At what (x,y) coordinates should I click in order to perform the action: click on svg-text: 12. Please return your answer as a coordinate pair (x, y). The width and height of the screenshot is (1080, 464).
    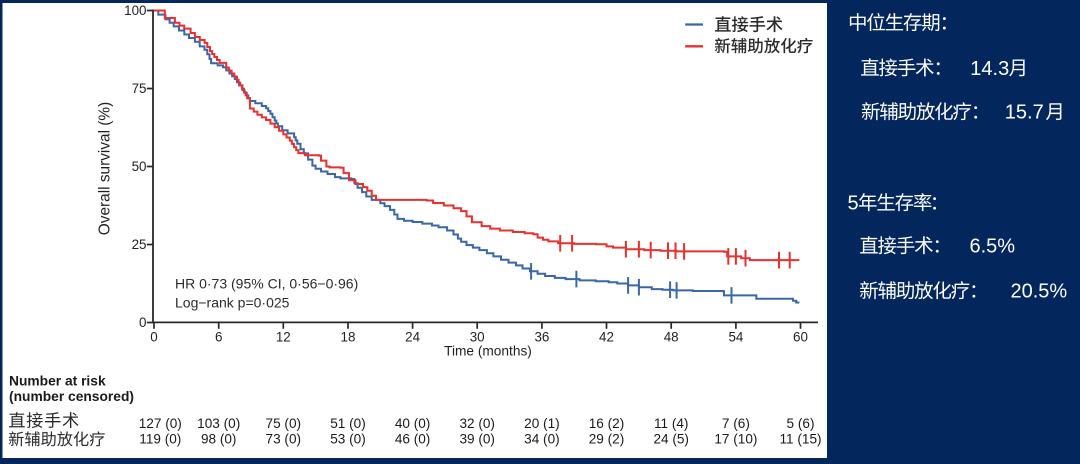
    Looking at the image, I should click on (283, 337).